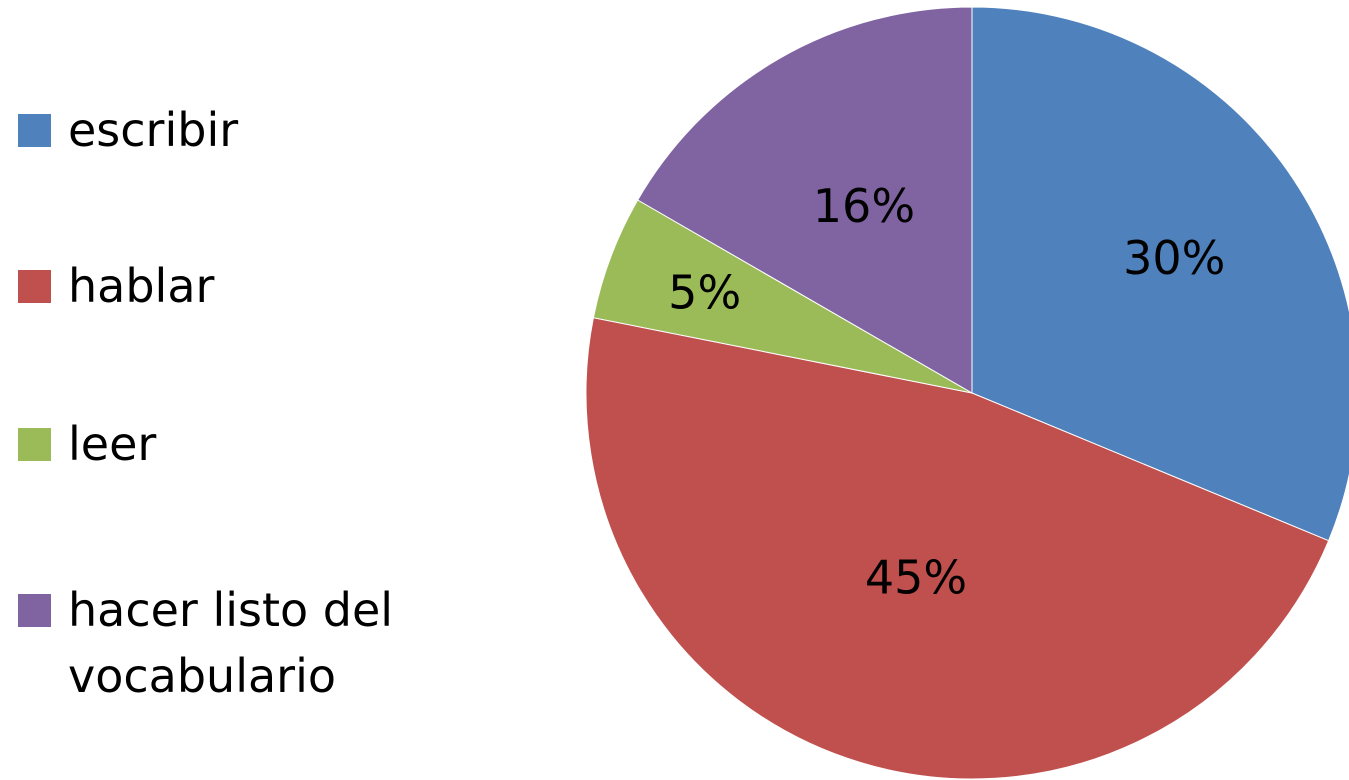 This screenshot has height=780, width=1349. Describe the element at coordinates (864, 206) in the screenshot. I see `pie-value-label-hacer-listo-del-vocabulario: 16%` at that location.